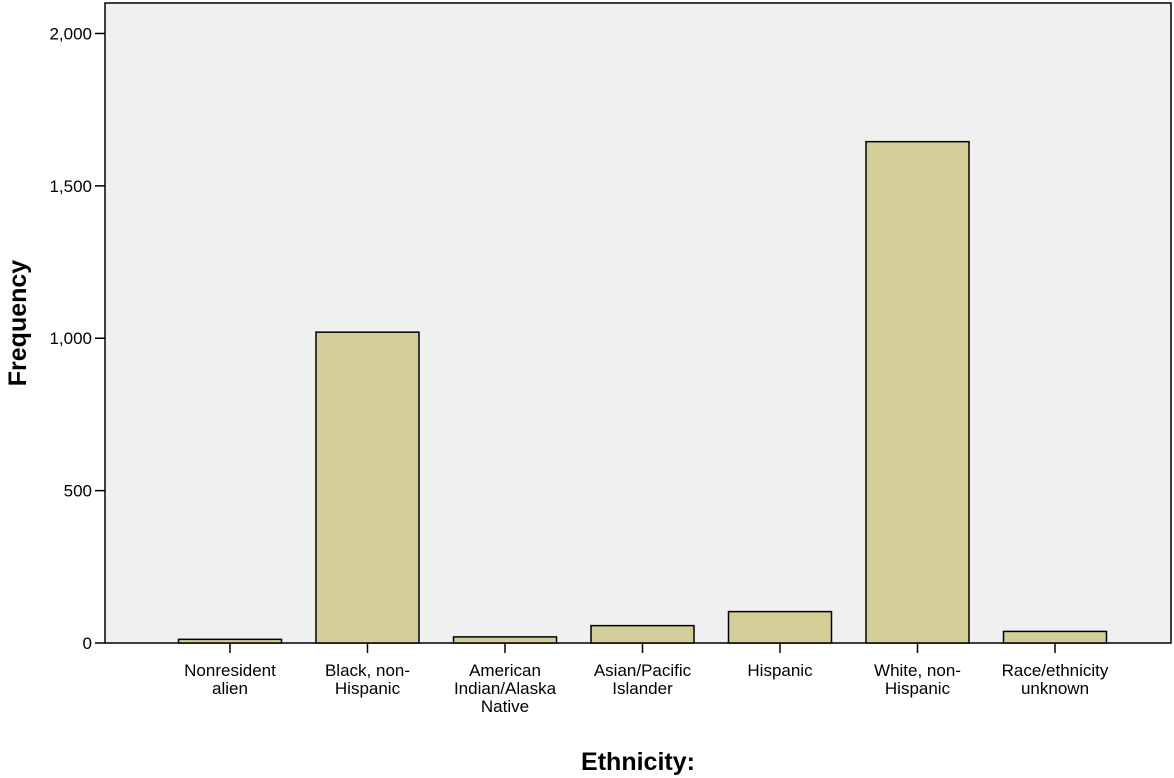  Describe the element at coordinates (70, 33) in the screenshot. I see `y-tick-label: 2,000` at that location.